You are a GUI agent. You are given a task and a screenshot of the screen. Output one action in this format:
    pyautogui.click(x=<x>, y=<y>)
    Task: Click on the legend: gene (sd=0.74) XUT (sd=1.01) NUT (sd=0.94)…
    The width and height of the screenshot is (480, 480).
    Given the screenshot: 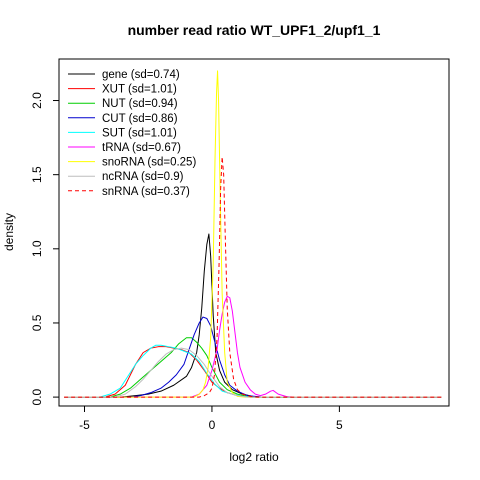 What is the action you would take?
    pyautogui.click(x=132, y=133)
    